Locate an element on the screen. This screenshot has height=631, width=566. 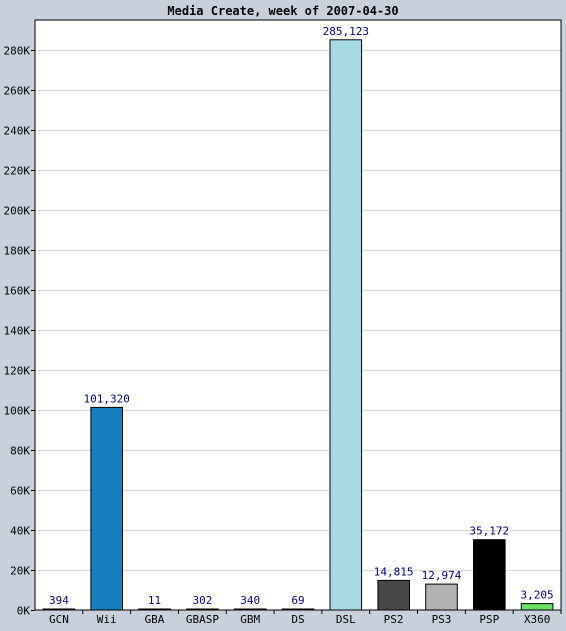
y-tick-label: 160K is located at coordinates (17, 291).